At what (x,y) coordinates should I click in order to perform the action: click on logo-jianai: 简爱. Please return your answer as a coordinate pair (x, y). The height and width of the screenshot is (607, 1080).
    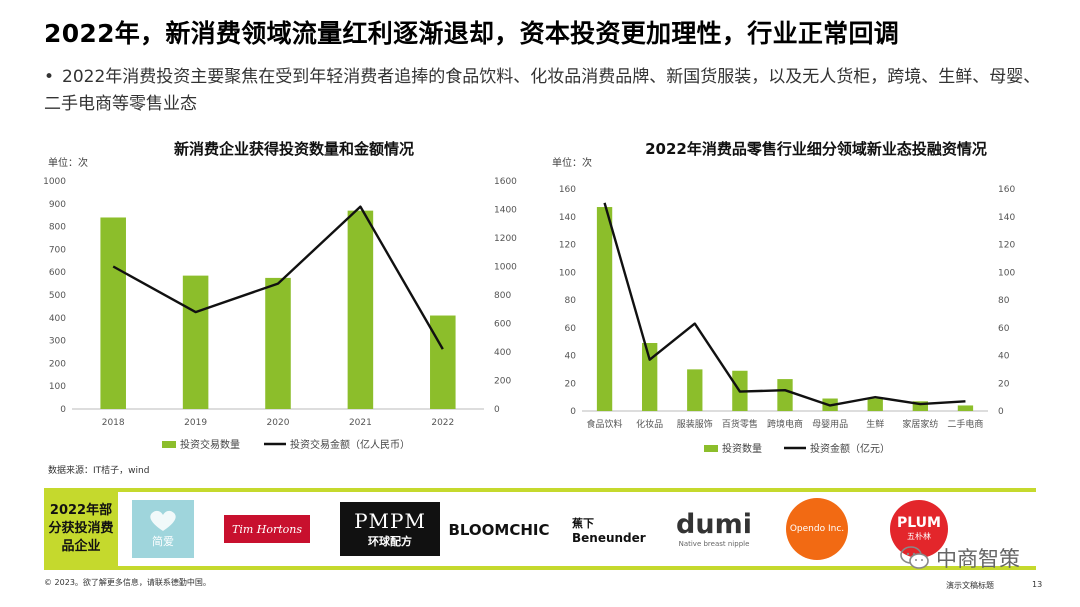
    Looking at the image, I should click on (163, 529).